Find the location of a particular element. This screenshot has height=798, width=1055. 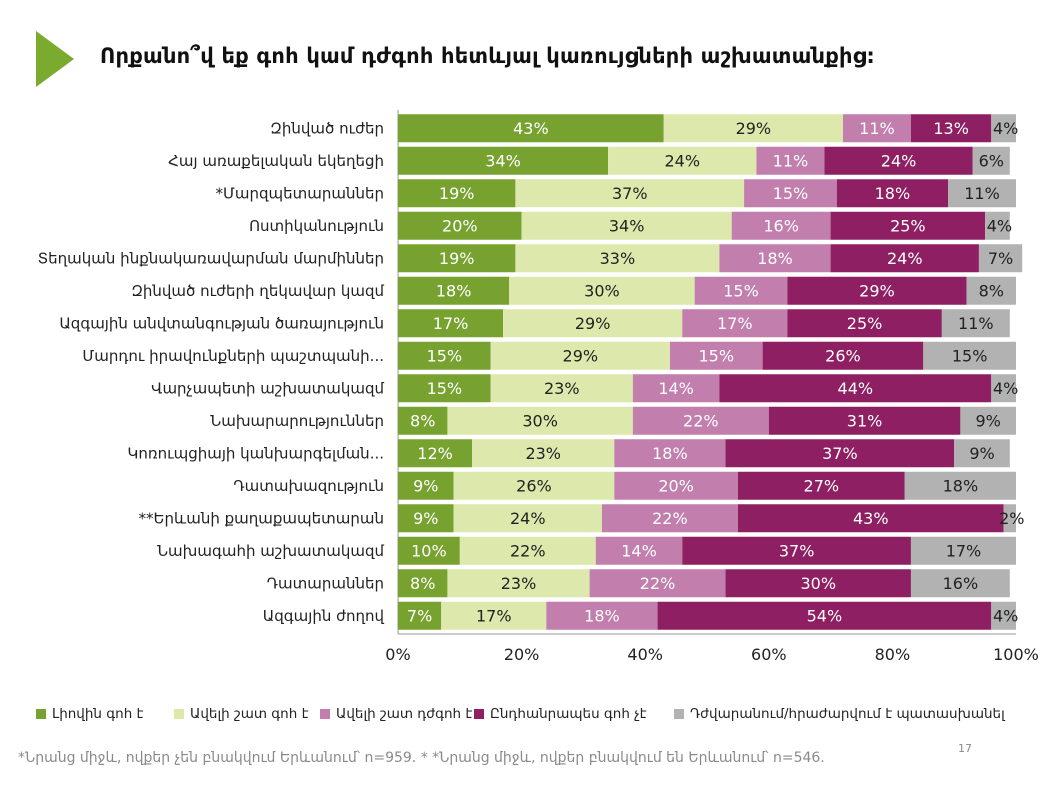

category-label: Նախագահի աշխատակազմ is located at coordinates (270, 551).